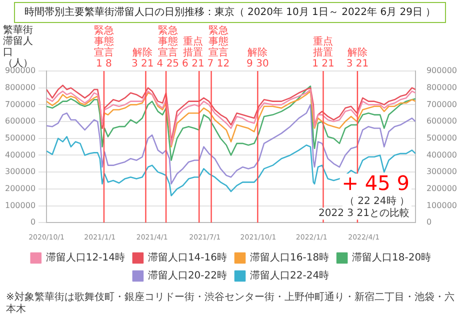  I want to click on ref-line-label: 重点措置 6 21, so click(193, 53).